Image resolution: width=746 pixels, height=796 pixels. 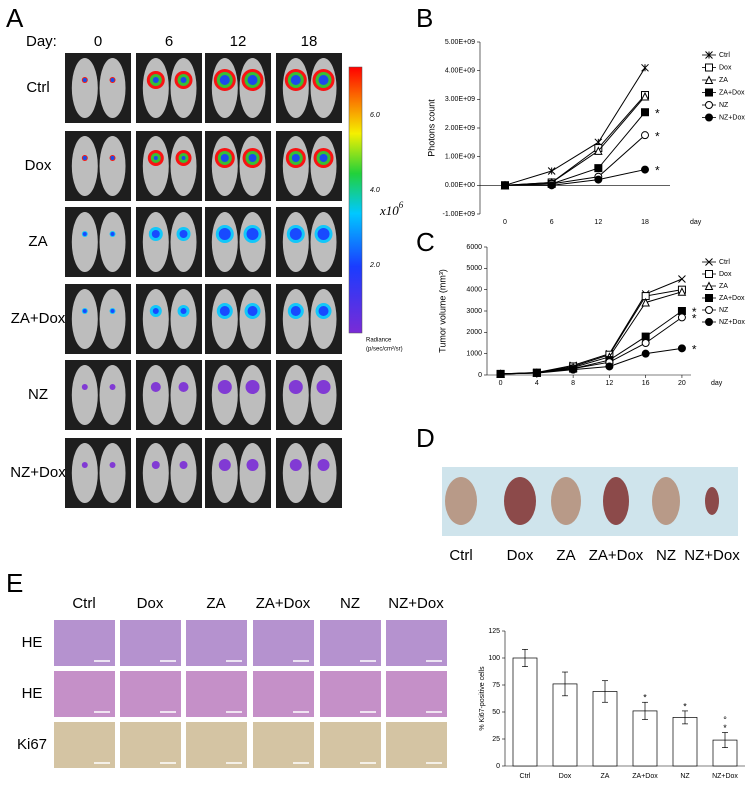 What do you see at coordinates (38, 318) in the screenshot?
I see `row-label: ZA+Dox` at bounding box center [38, 318].